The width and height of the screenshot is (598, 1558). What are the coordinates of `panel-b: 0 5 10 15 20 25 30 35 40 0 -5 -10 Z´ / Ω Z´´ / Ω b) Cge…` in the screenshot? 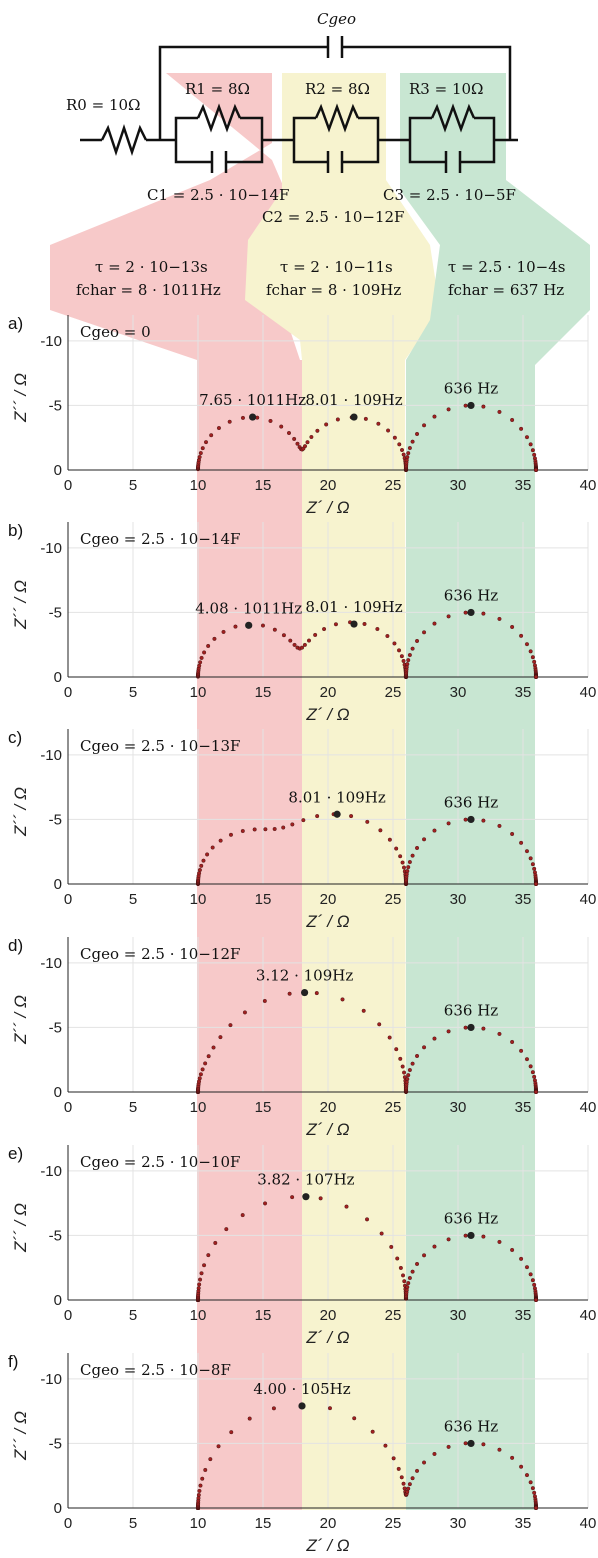 It's located at (302, 622).